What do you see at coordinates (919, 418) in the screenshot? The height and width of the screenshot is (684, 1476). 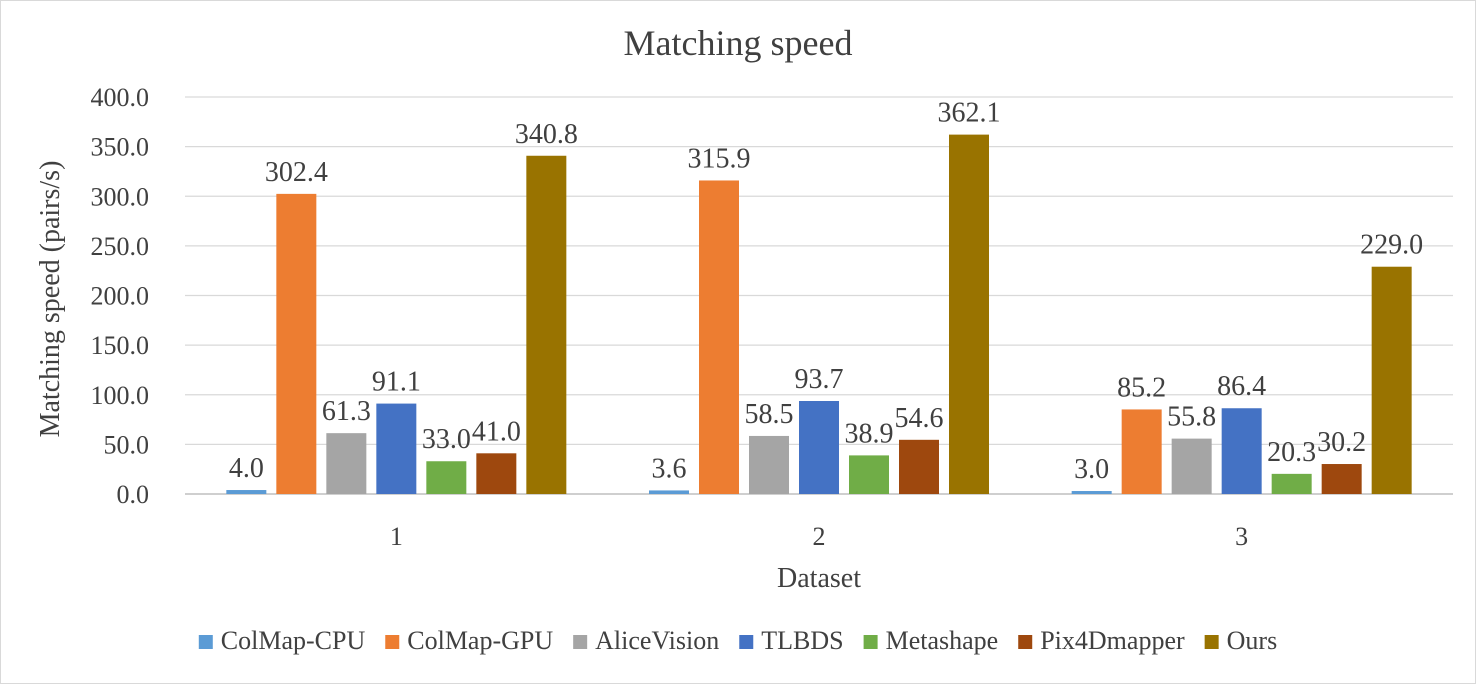 I see `data-label: 54.6` at bounding box center [919, 418].